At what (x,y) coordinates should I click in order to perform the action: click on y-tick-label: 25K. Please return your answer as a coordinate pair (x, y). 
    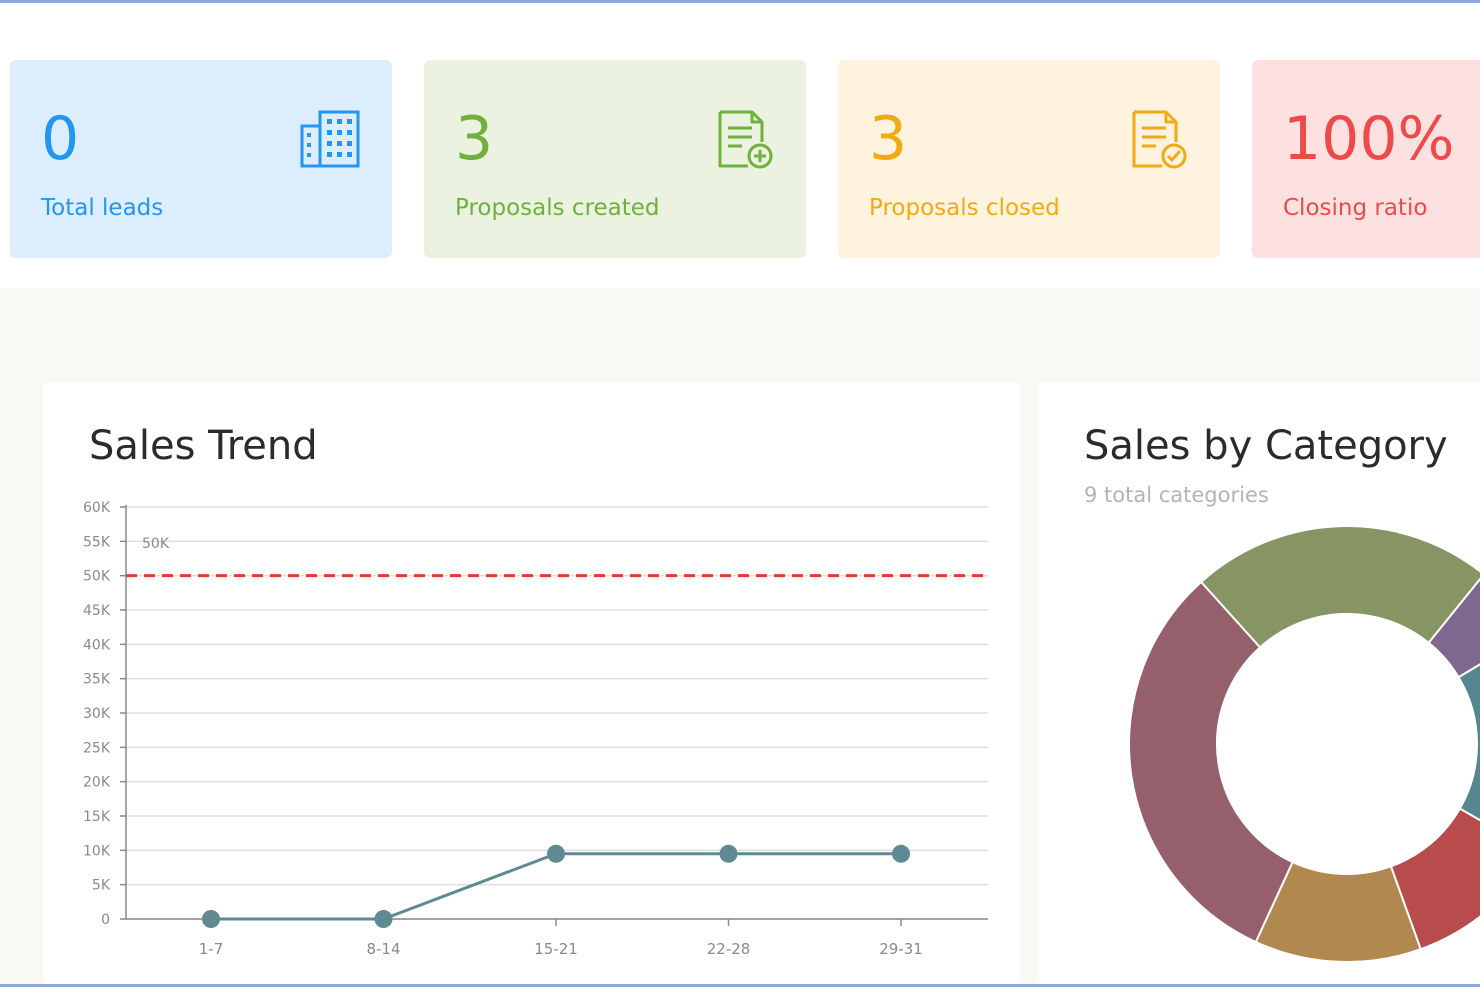
    Looking at the image, I should click on (97, 748).